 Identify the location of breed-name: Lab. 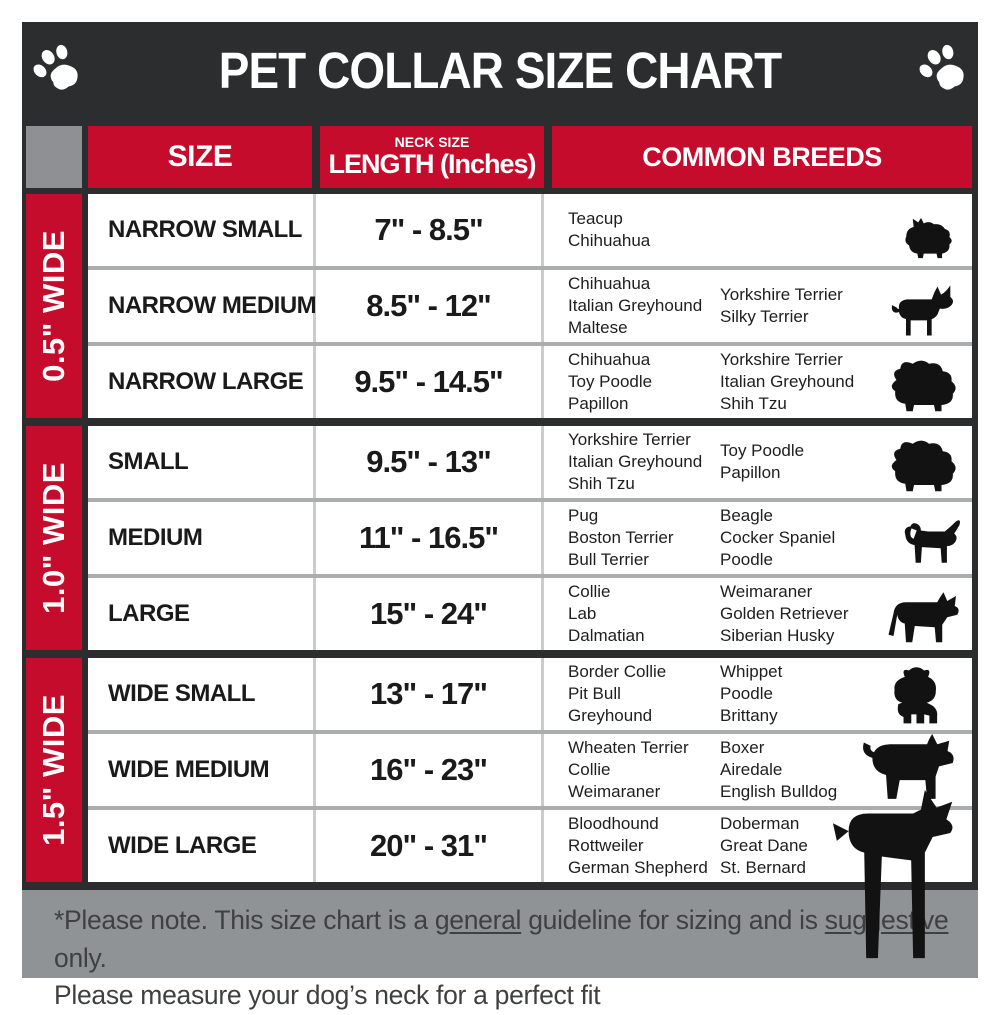
(582, 614).